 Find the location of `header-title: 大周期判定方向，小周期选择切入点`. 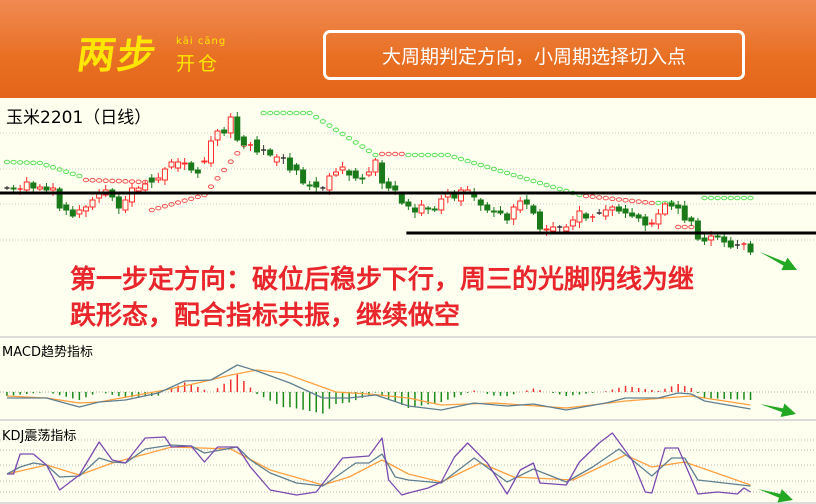

header-title: 大周期判定方向，小周期选择切入点 is located at coordinates (533, 56).